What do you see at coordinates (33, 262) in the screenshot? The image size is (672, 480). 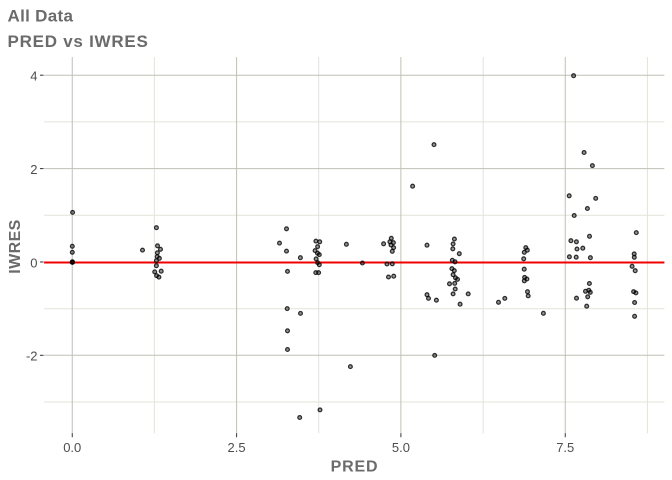 I see `svg-text: 0` at bounding box center [33, 262].